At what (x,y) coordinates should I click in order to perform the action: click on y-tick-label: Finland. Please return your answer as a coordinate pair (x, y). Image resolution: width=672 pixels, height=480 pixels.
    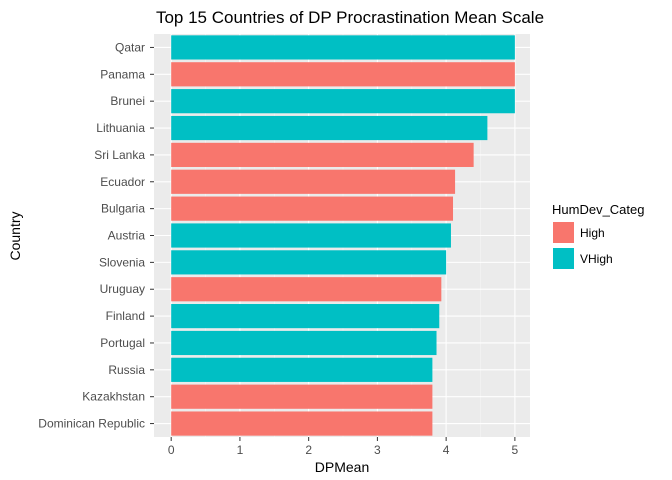
    Looking at the image, I should click on (125, 316).